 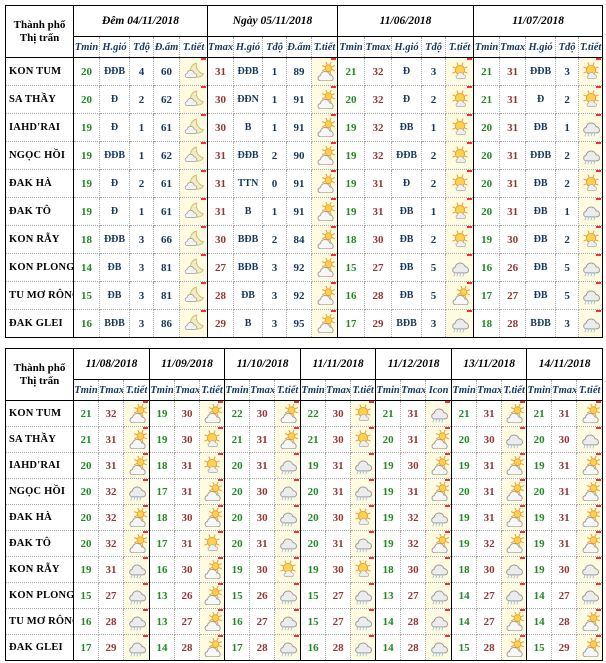 What do you see at coordinates (538, 21) in the screenshot?
I see `date-header: 11/07/2018` at bounding box center [538, 21].